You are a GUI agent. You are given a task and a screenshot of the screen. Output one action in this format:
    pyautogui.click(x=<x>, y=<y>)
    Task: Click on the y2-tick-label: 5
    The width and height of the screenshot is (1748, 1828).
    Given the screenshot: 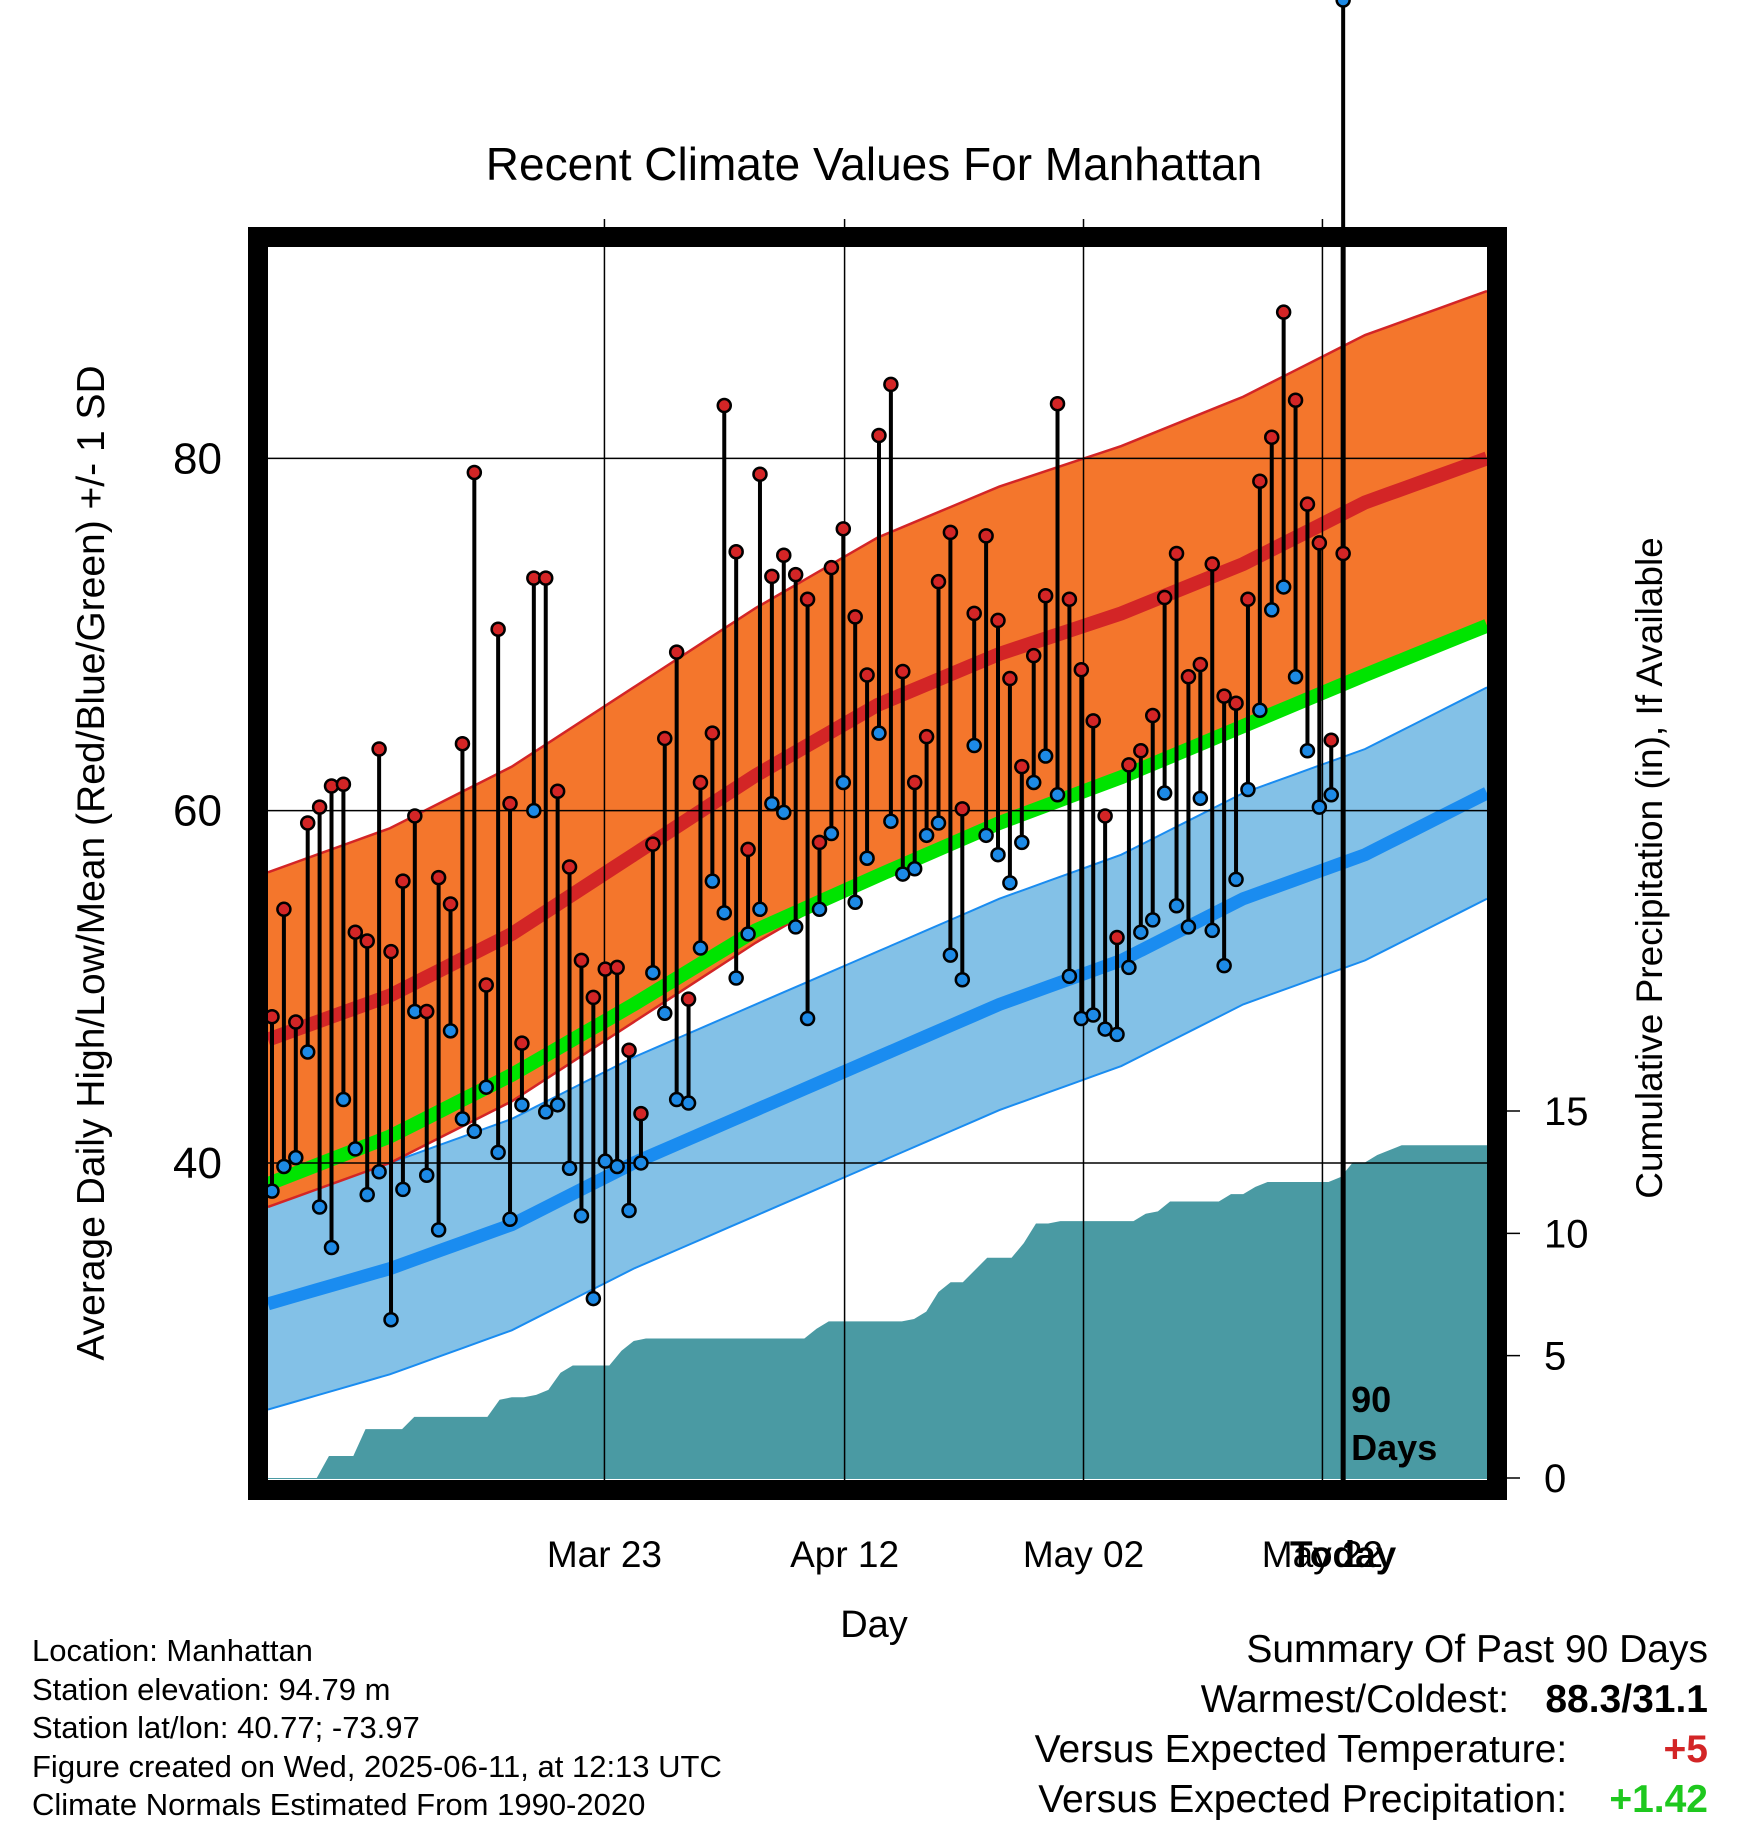 What is the action you would take?
    pyautogui.click(x=1555, y=1357)
    